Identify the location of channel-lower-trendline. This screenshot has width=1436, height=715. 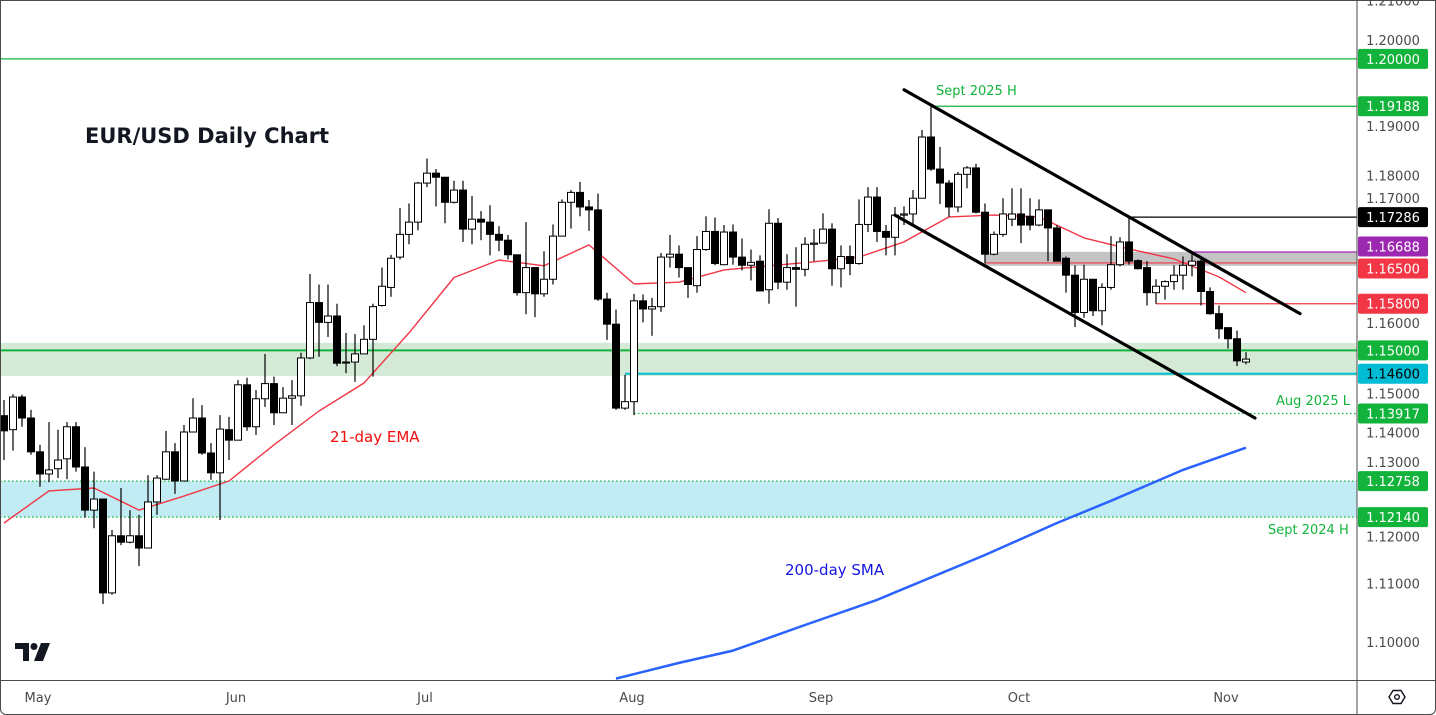
(1075, 316).